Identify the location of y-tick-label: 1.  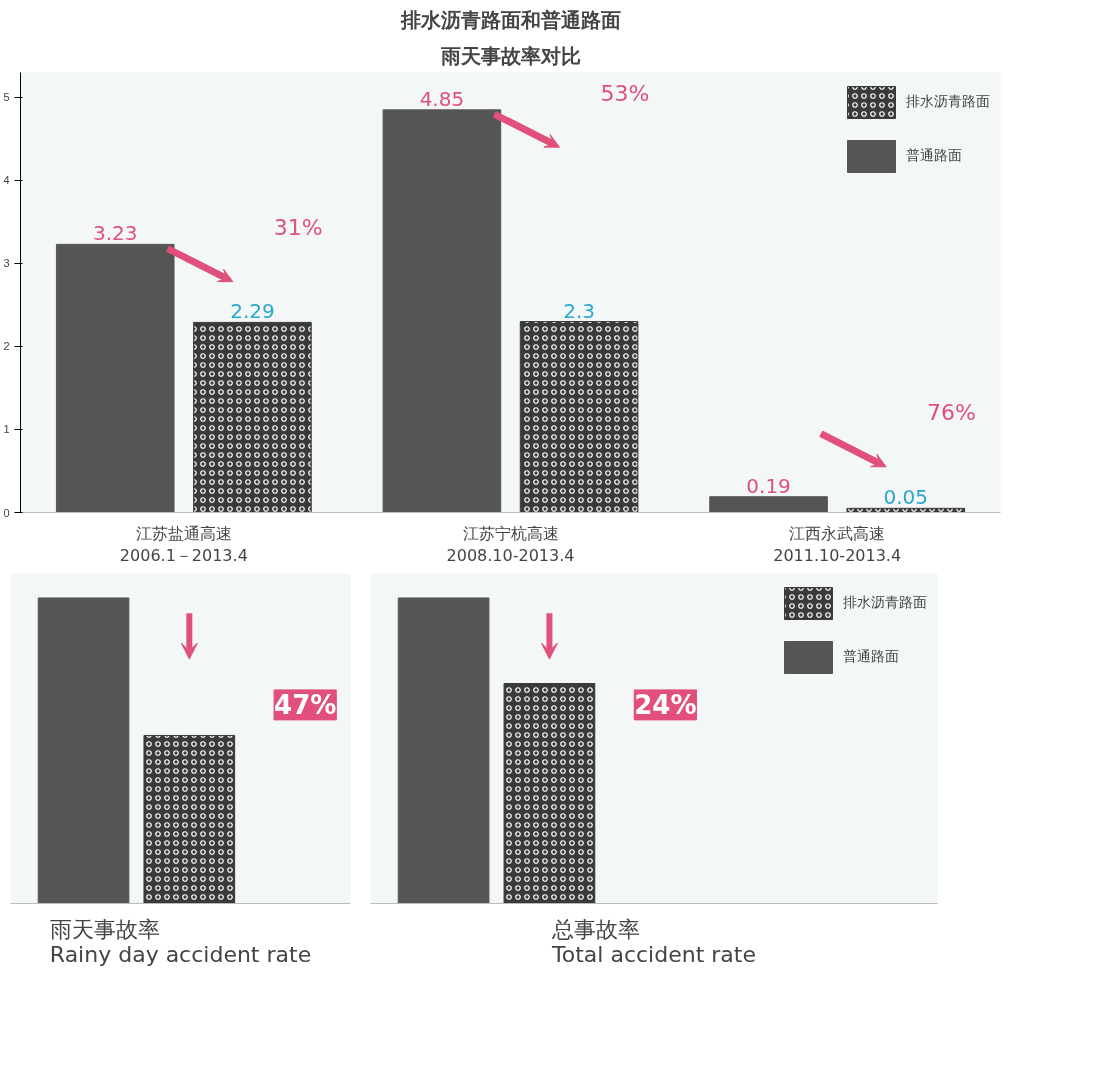
(6, 429).